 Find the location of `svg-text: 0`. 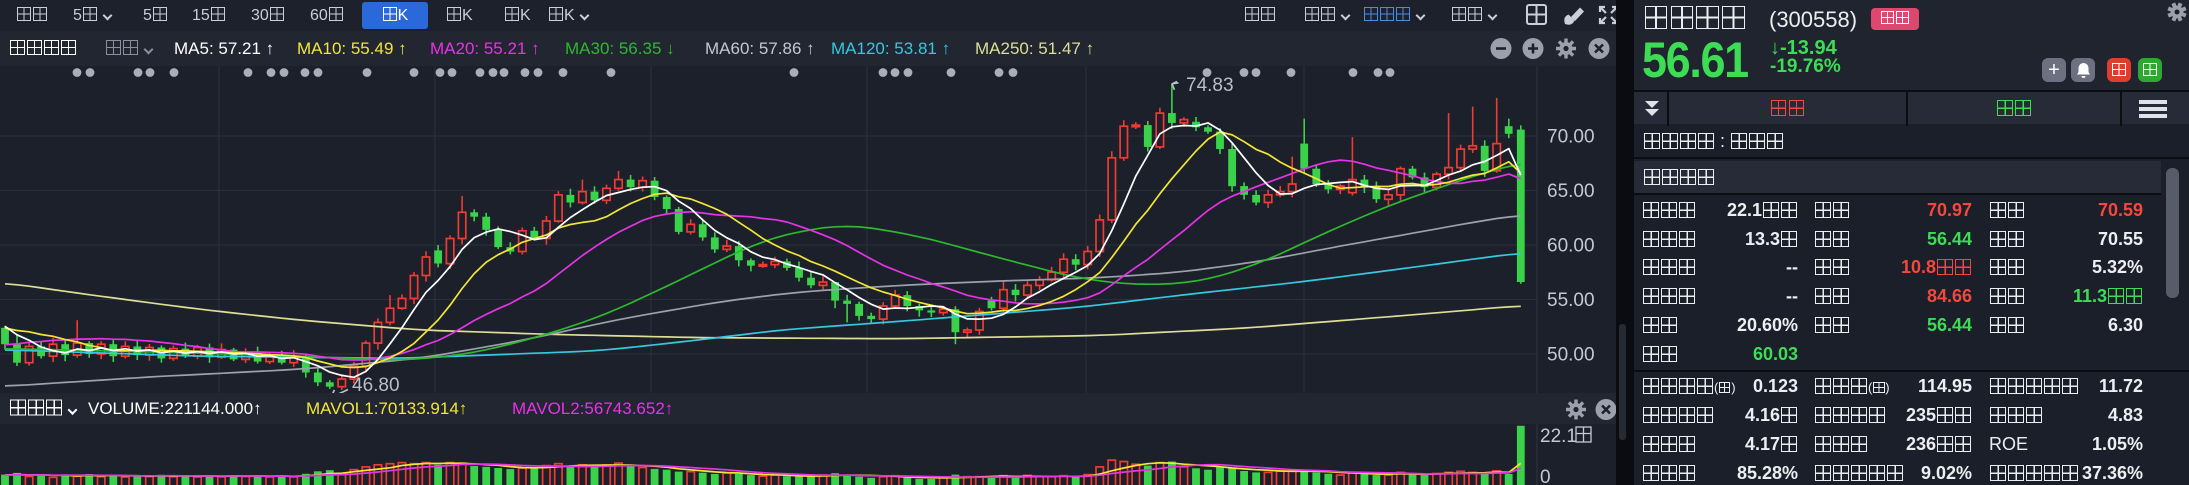

svg-text: 0 is located at coordinates (1545, 476).